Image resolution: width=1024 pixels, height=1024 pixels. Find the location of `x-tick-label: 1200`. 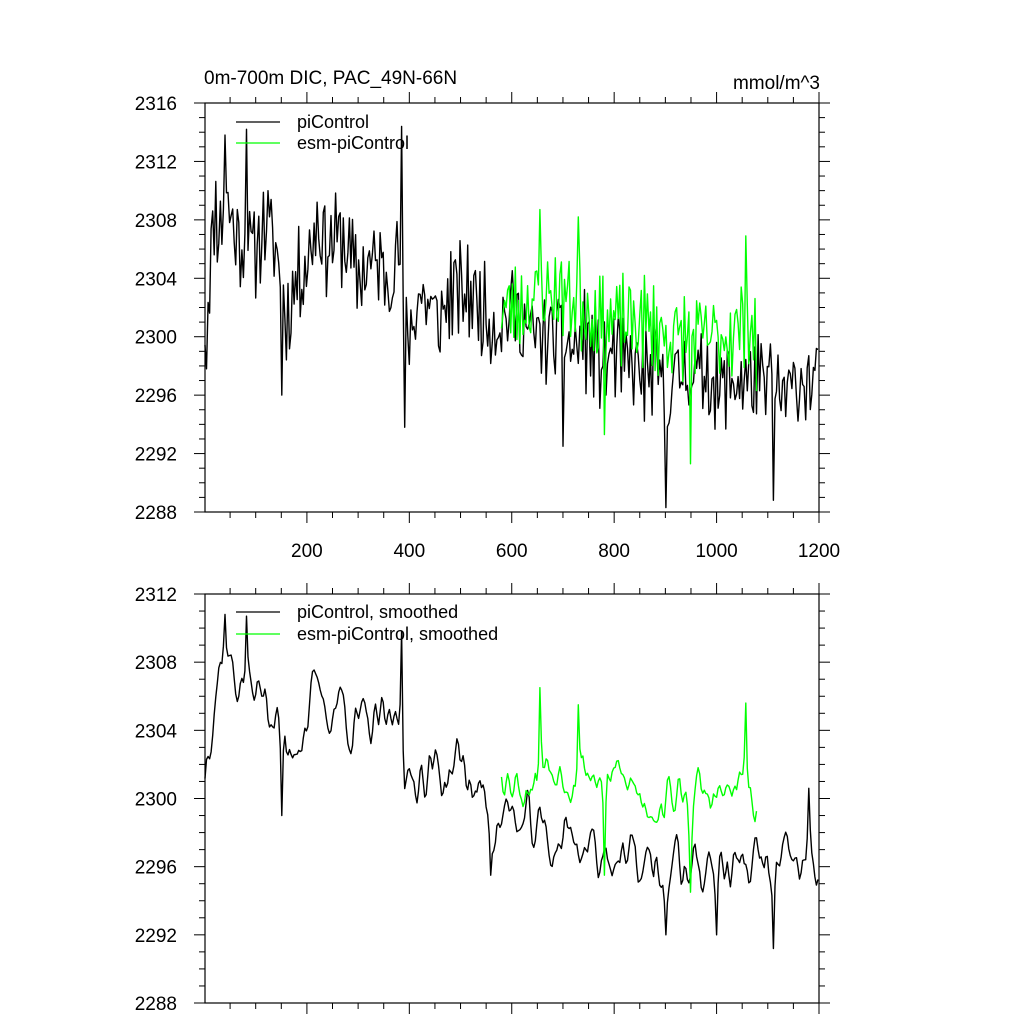

x-tick-label: 1200 is located at coordinates (819, 551).